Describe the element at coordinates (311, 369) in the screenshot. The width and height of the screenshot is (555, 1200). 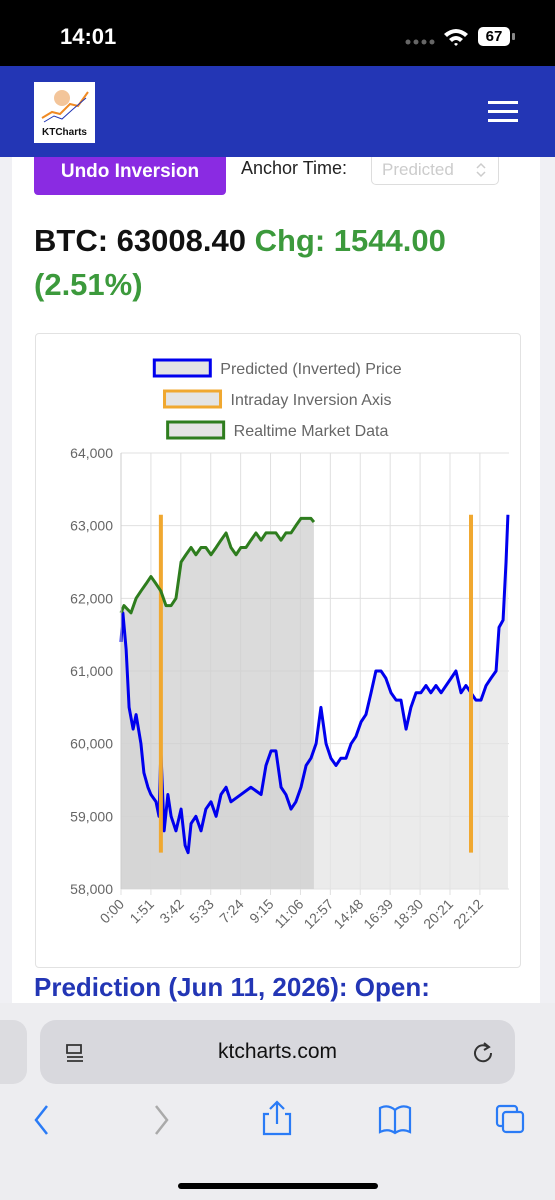
I see `legend-label: Predicted (Inverted) Price` at that location.